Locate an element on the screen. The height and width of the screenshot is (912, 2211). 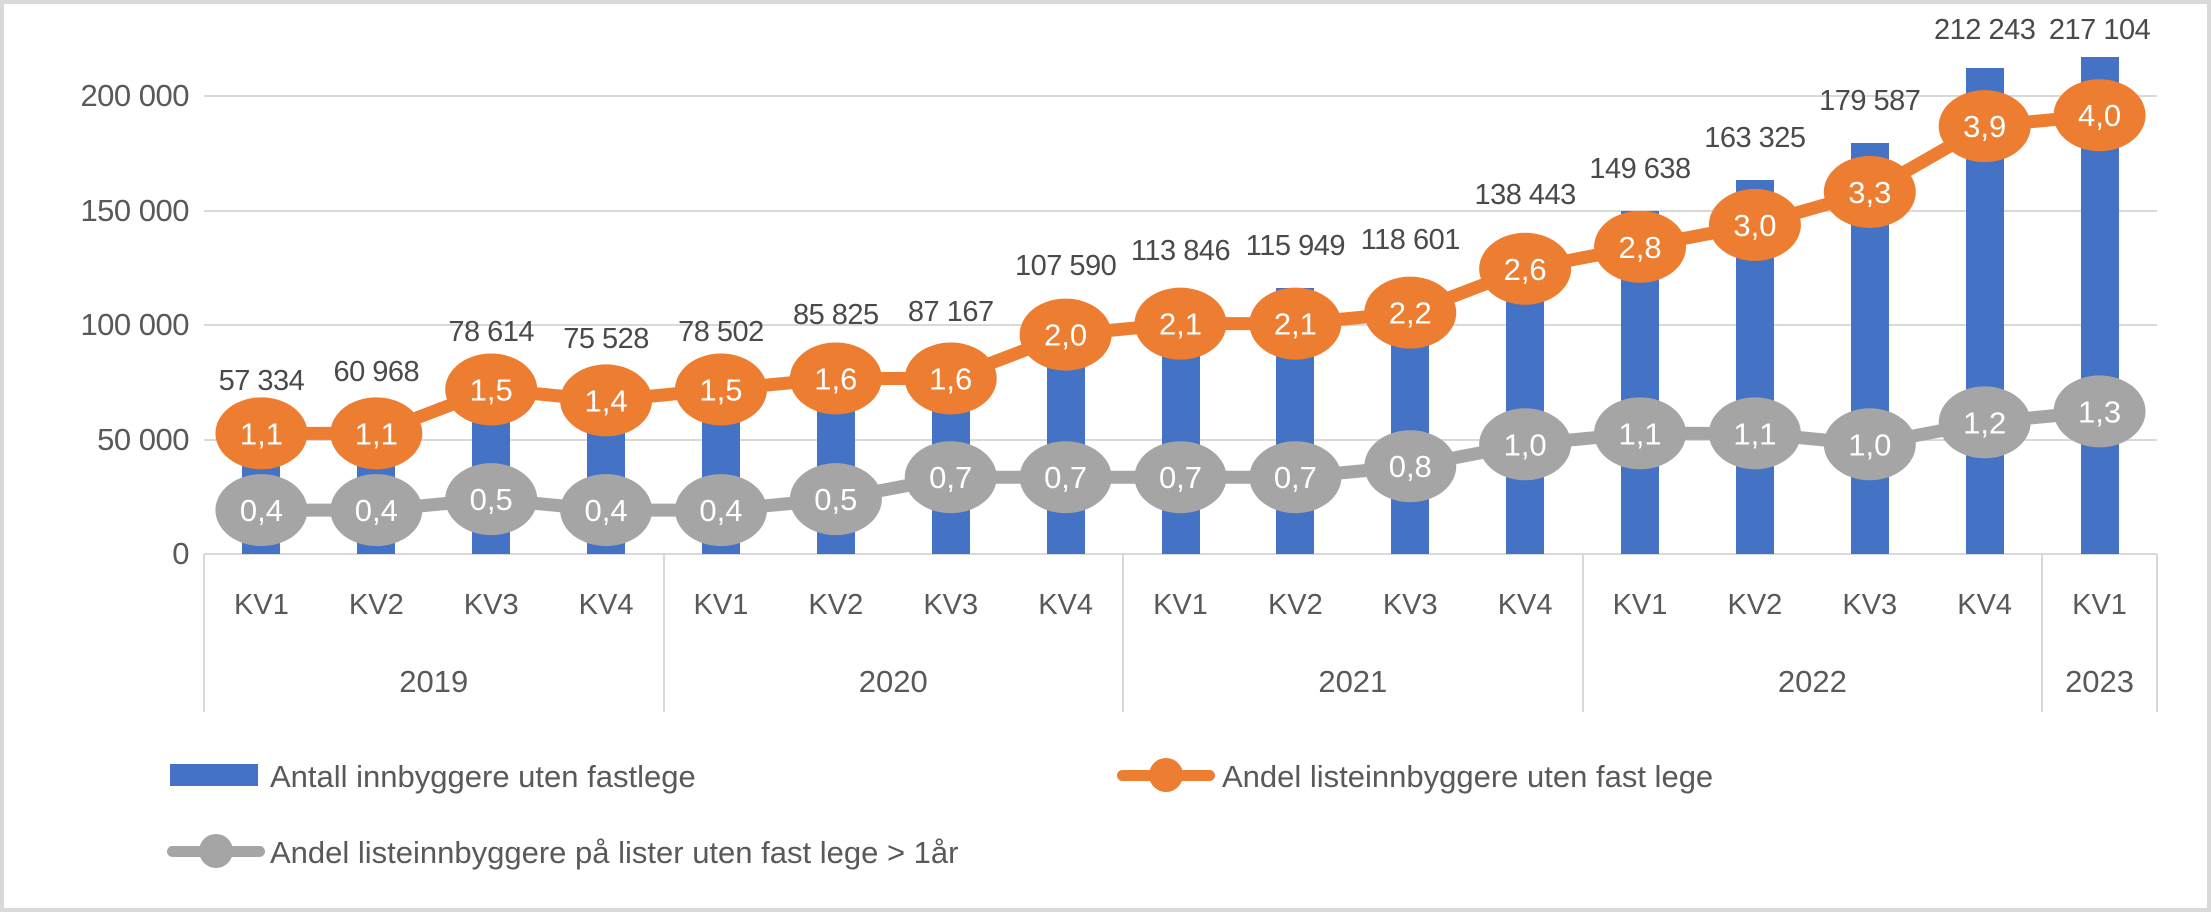
legend-bar-swatch is located at coordinates (214, 775).